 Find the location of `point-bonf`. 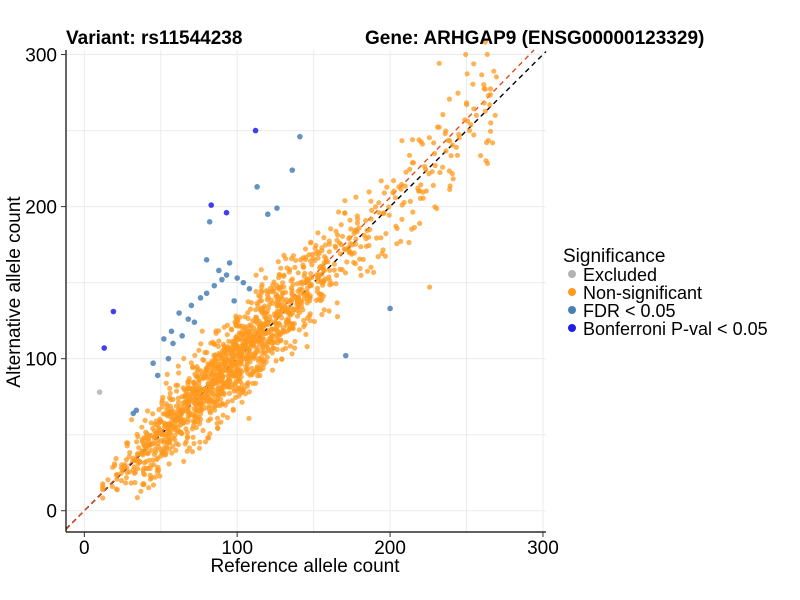

point-bonf is located at coordinates (255, 130).